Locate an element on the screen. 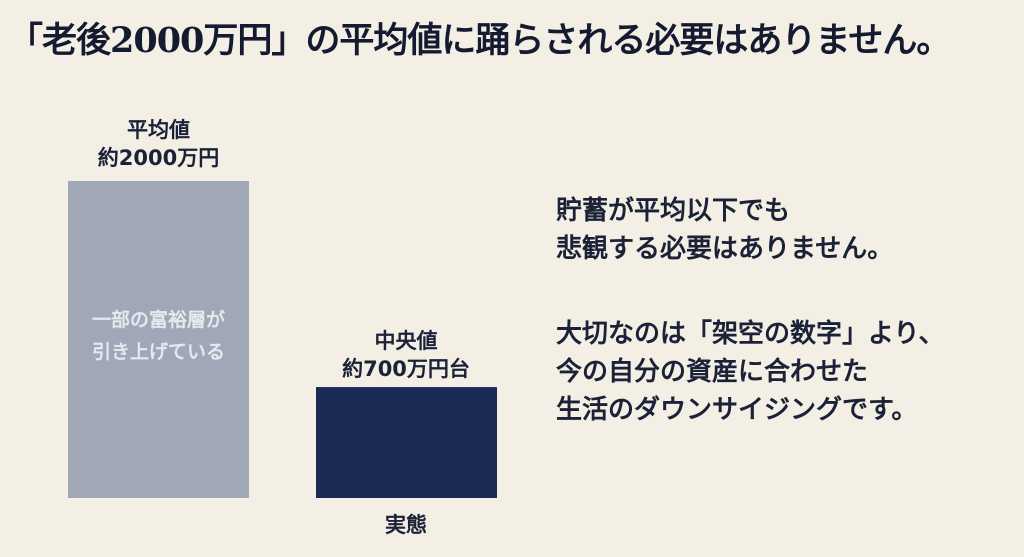  bar-label-average: 平均値 約2000万円 is located at coordinates (158, 144).